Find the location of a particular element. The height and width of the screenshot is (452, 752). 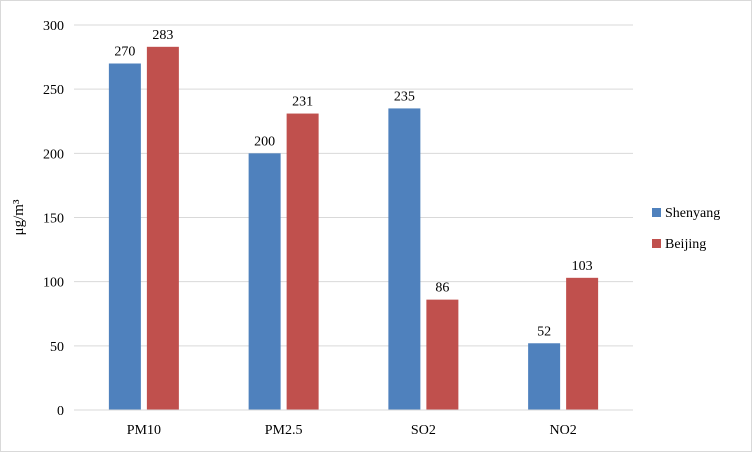

y-tick-label: 100 is located at coordinates (53, 283).